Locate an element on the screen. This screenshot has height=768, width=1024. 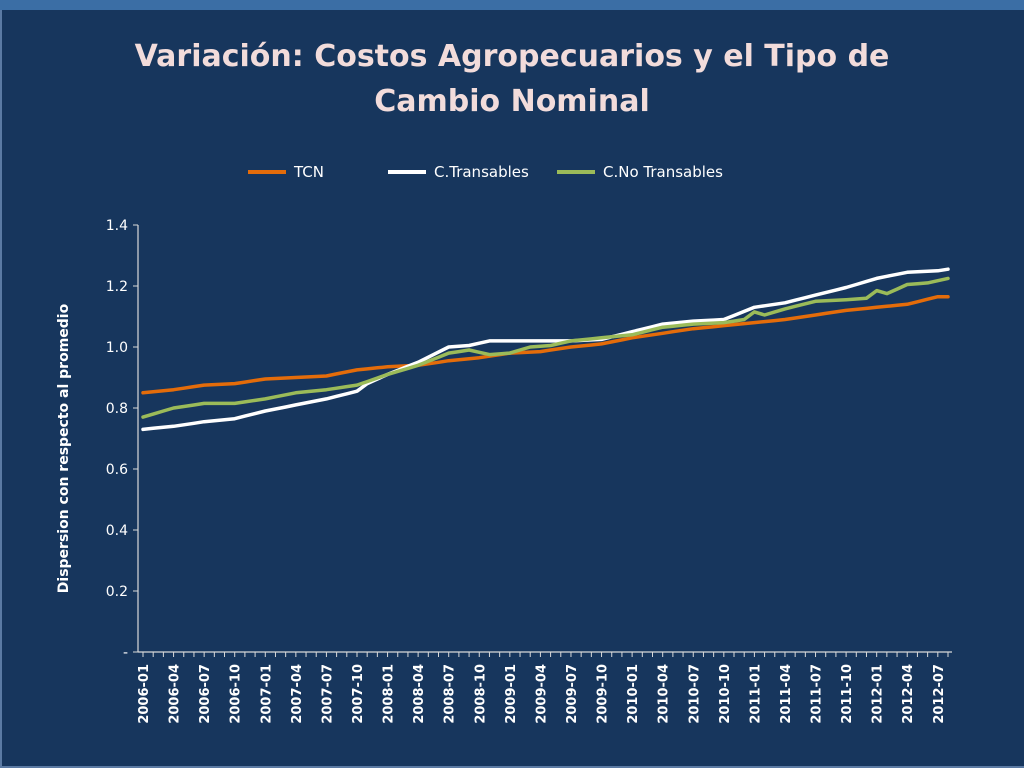
x-tick-label: 2010-04 is located at coordinates (664, 694).